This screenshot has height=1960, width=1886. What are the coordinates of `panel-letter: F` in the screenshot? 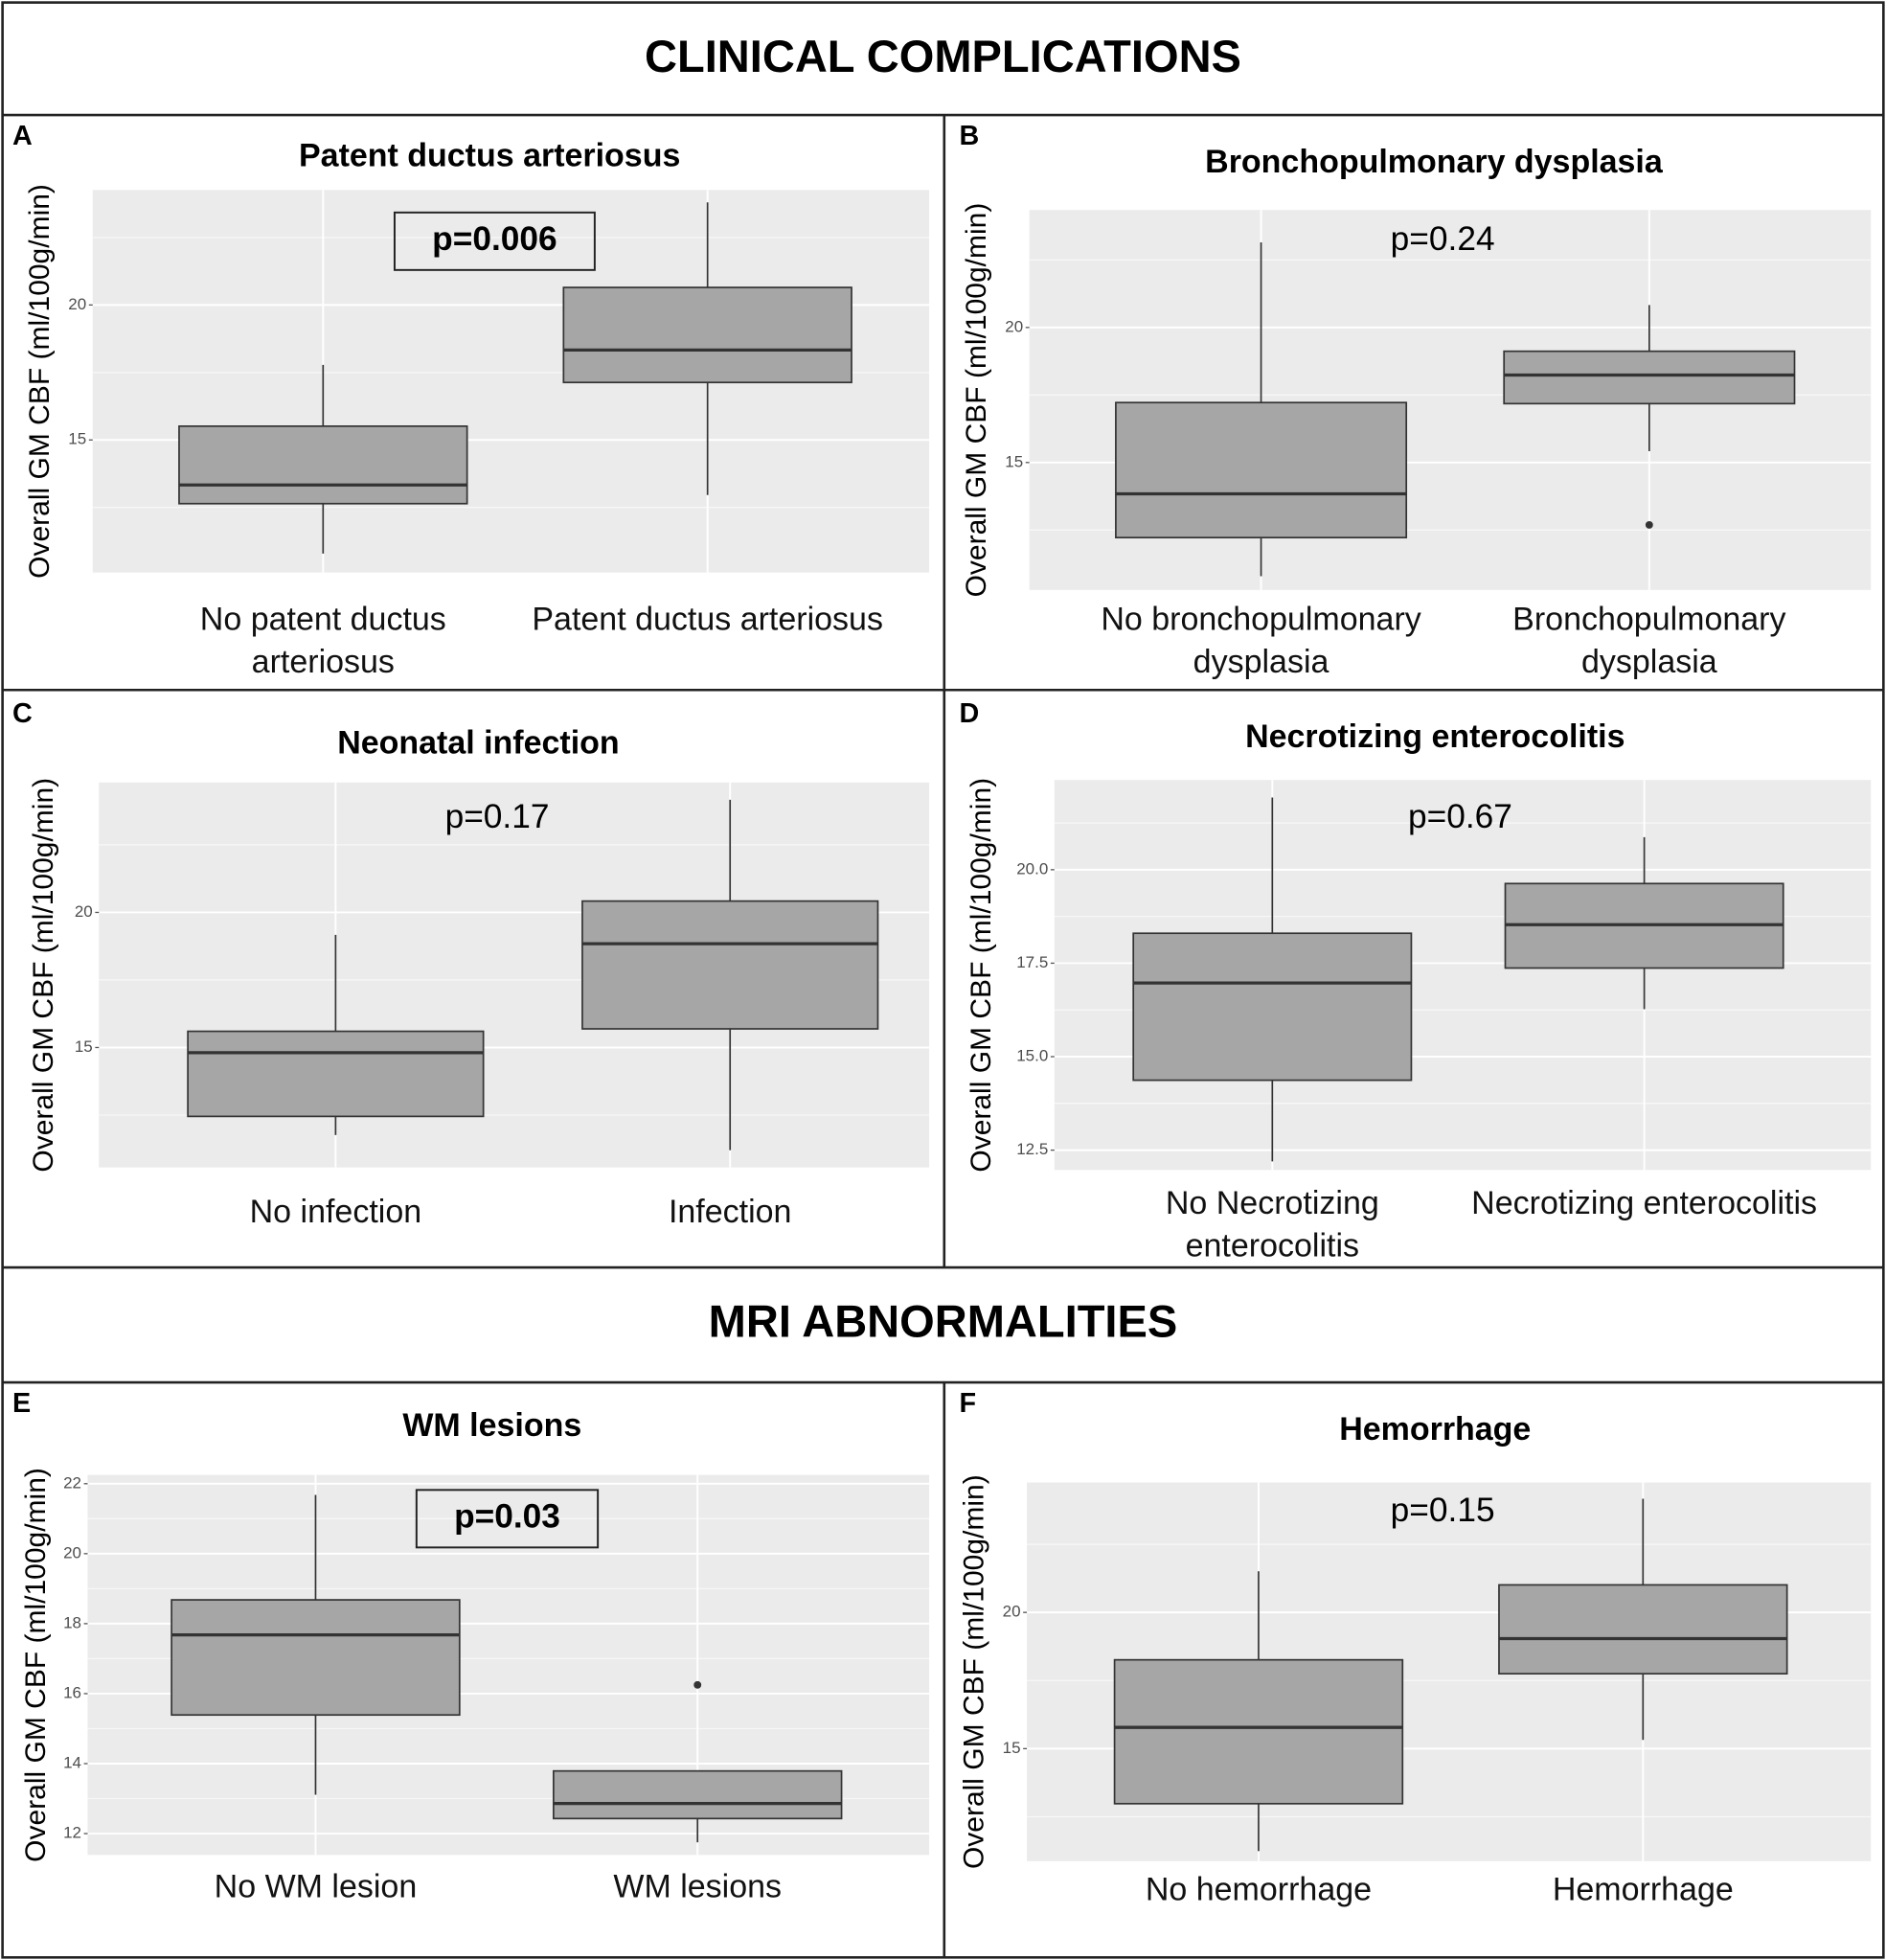 It's located at (967, 1403).